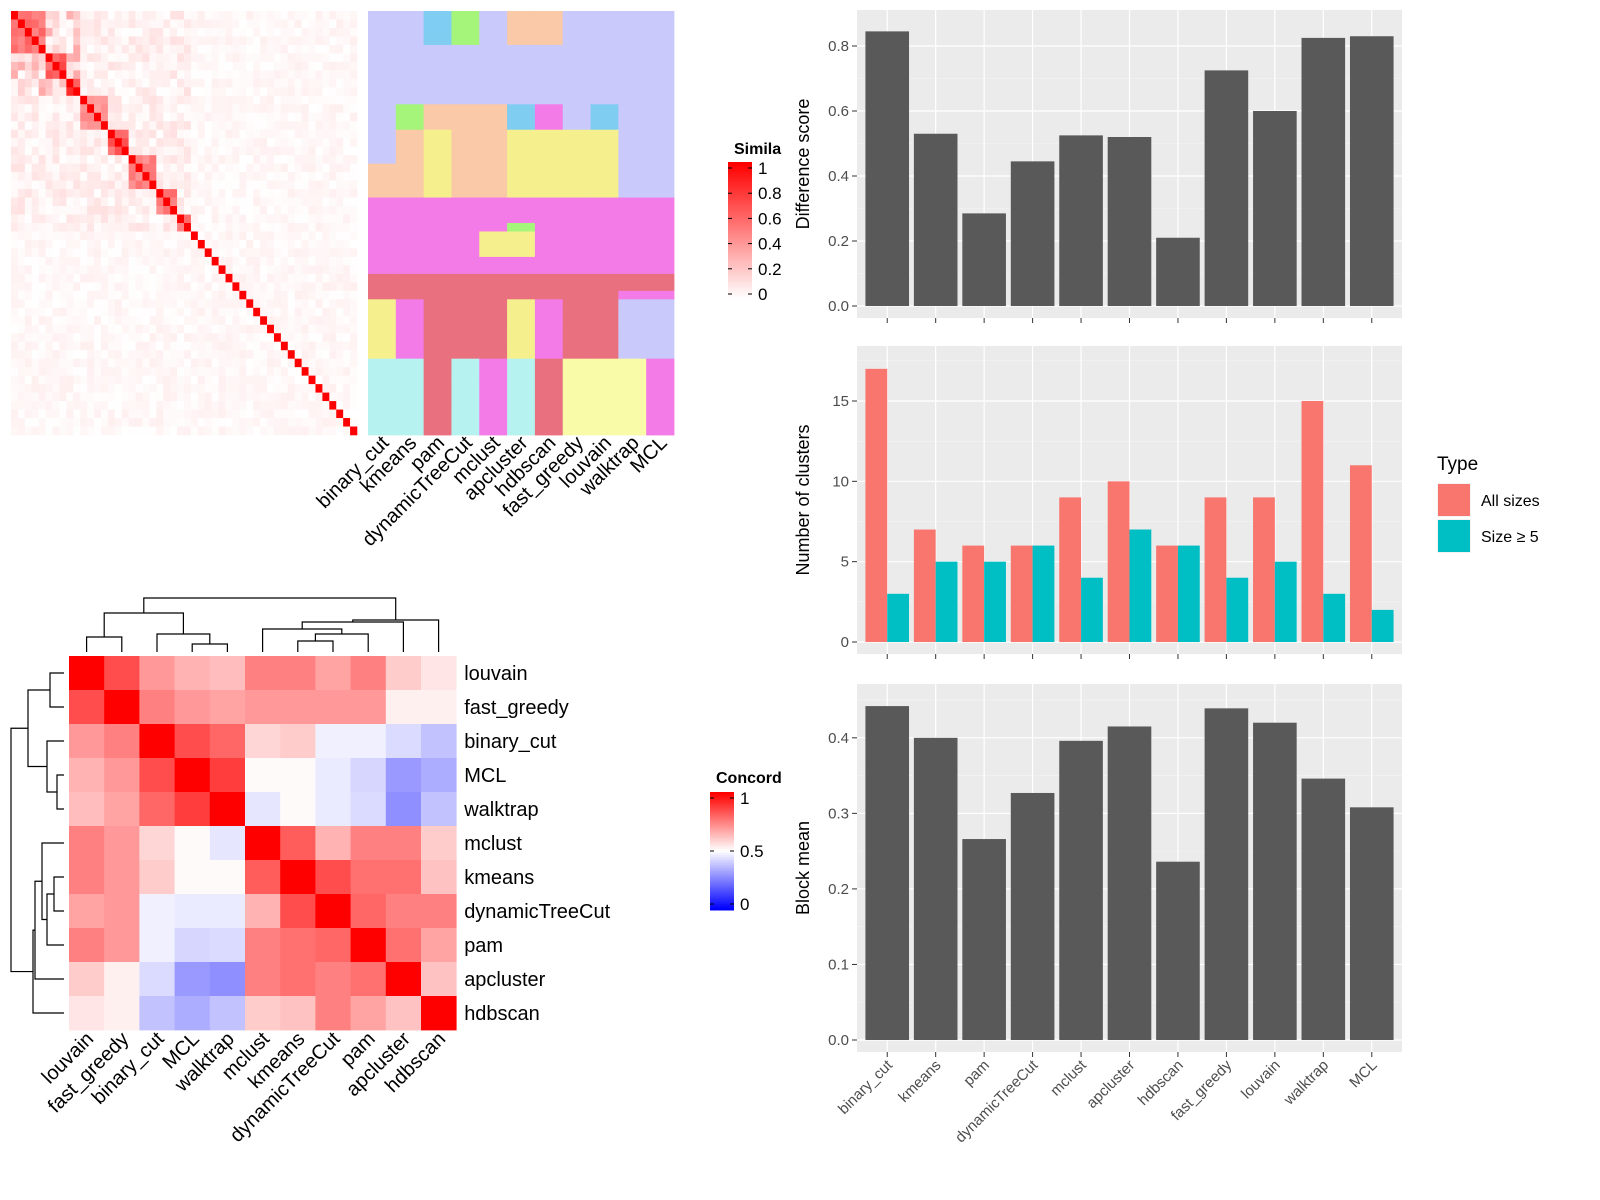  What do you see at coordinates (838, 813) in the screenshot?
I see `y-tick-label: 0.3` at bounding box center [838, 813].